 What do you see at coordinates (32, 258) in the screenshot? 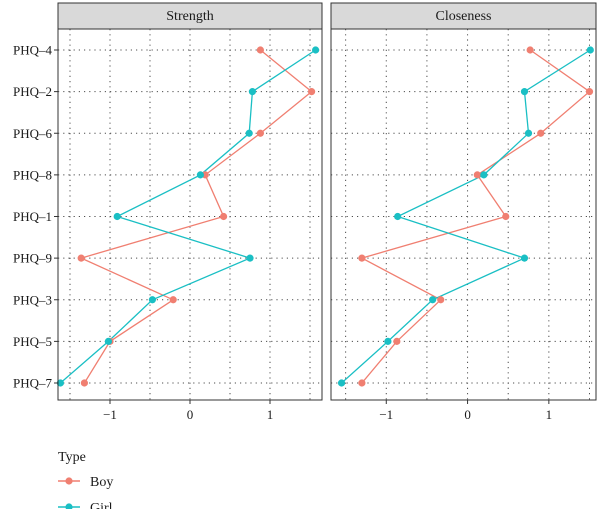
I see `y-tick-label: PHQ–9` at bounding box center [32, 258].